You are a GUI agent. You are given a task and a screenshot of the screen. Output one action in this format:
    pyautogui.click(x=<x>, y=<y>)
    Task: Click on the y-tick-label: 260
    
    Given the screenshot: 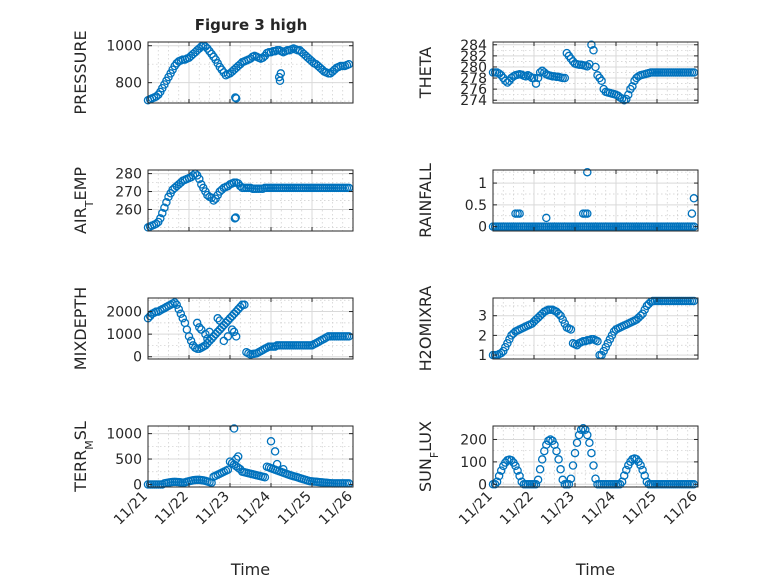 What is the action you would take?
    pyautogui.click(x=128, y=210)
    